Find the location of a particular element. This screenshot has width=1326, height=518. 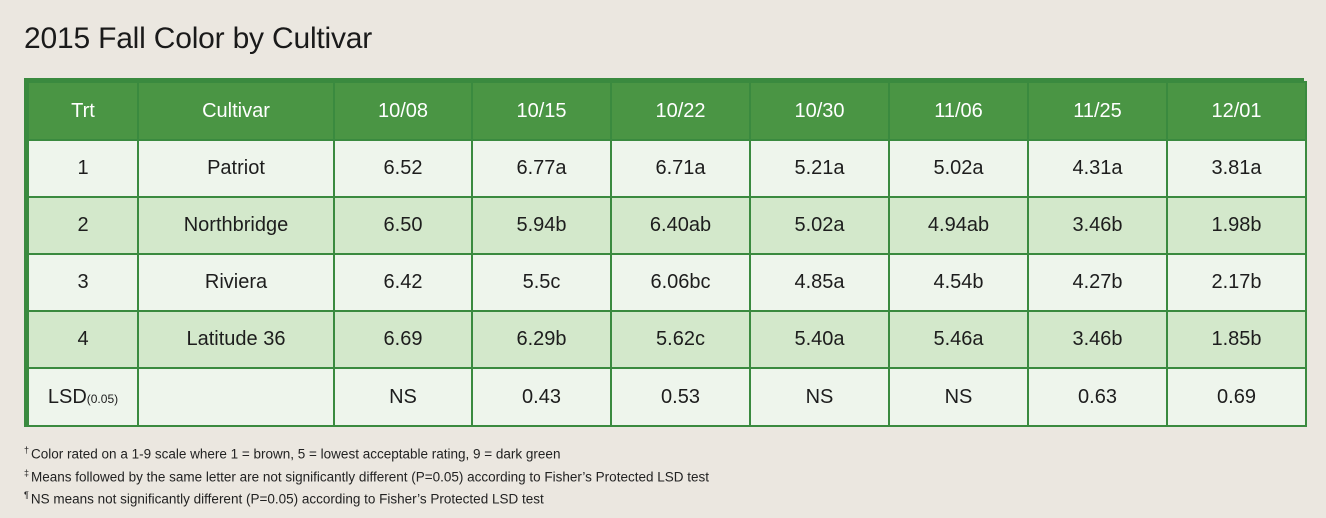

table-cell: 5.62c is located at coordinates (680, 339).